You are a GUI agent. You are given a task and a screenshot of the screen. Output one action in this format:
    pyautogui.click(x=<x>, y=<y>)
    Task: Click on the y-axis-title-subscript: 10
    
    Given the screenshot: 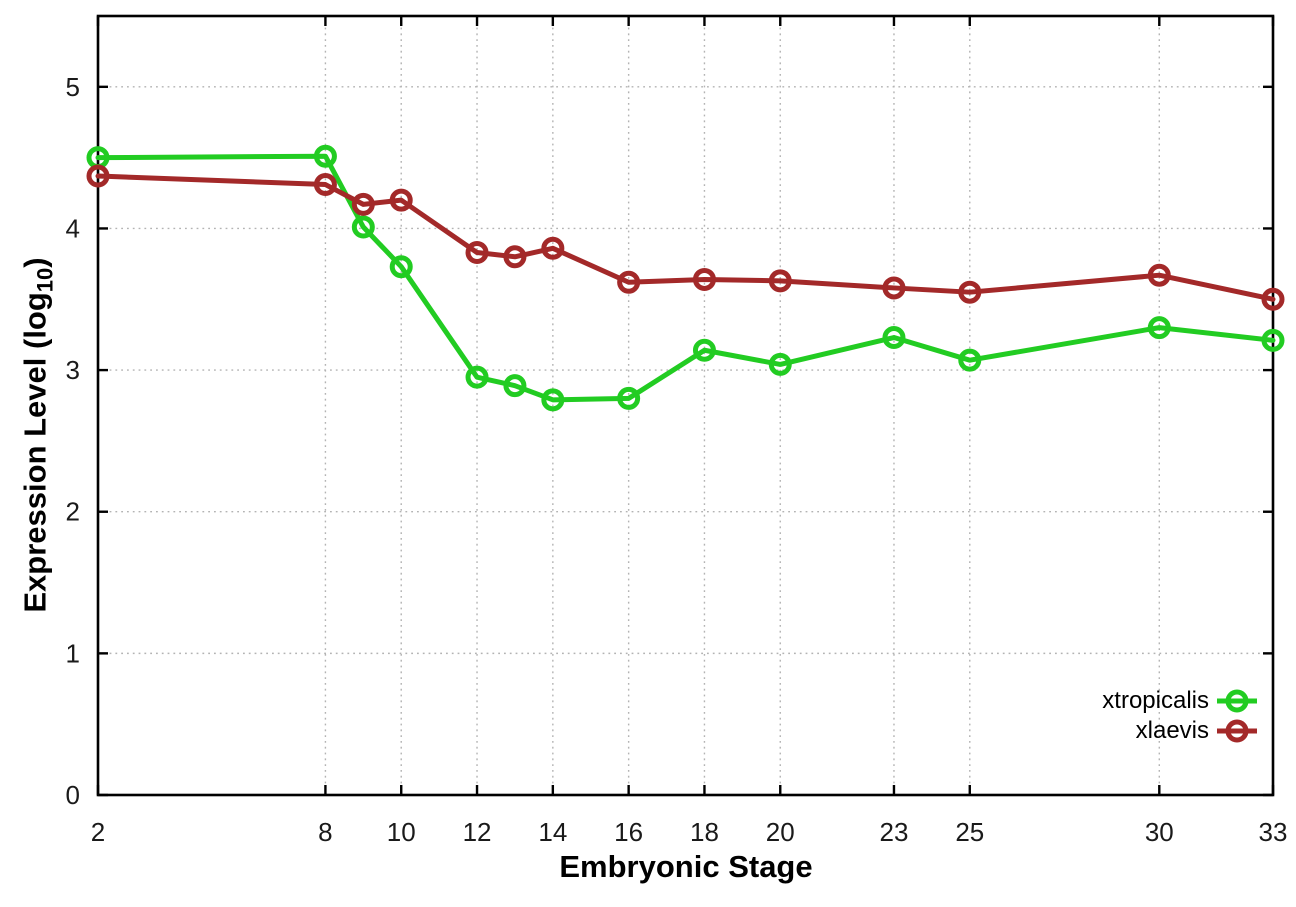 What is the action you would take?
    pyautogui.click(x=45, y=280)
    